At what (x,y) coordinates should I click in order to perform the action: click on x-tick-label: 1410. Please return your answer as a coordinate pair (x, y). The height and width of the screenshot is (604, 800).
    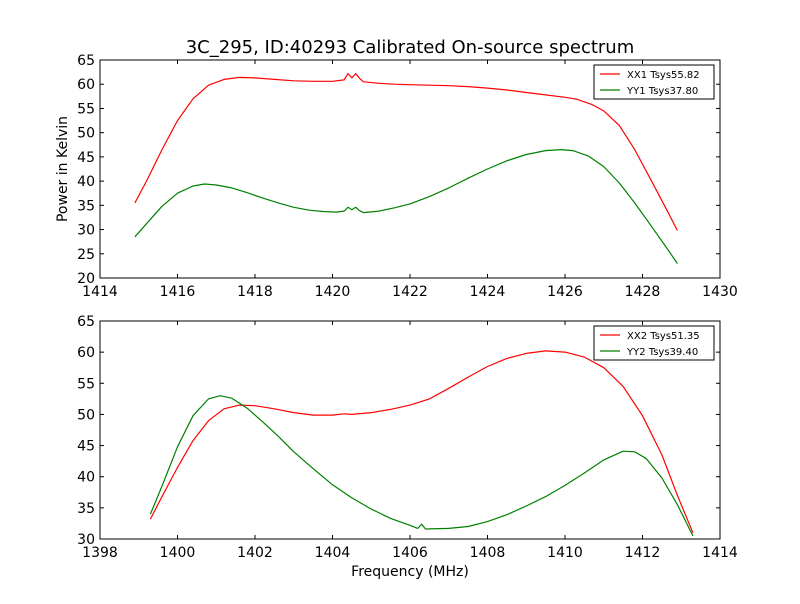
    Looking at the image, I should click on (565, 553).